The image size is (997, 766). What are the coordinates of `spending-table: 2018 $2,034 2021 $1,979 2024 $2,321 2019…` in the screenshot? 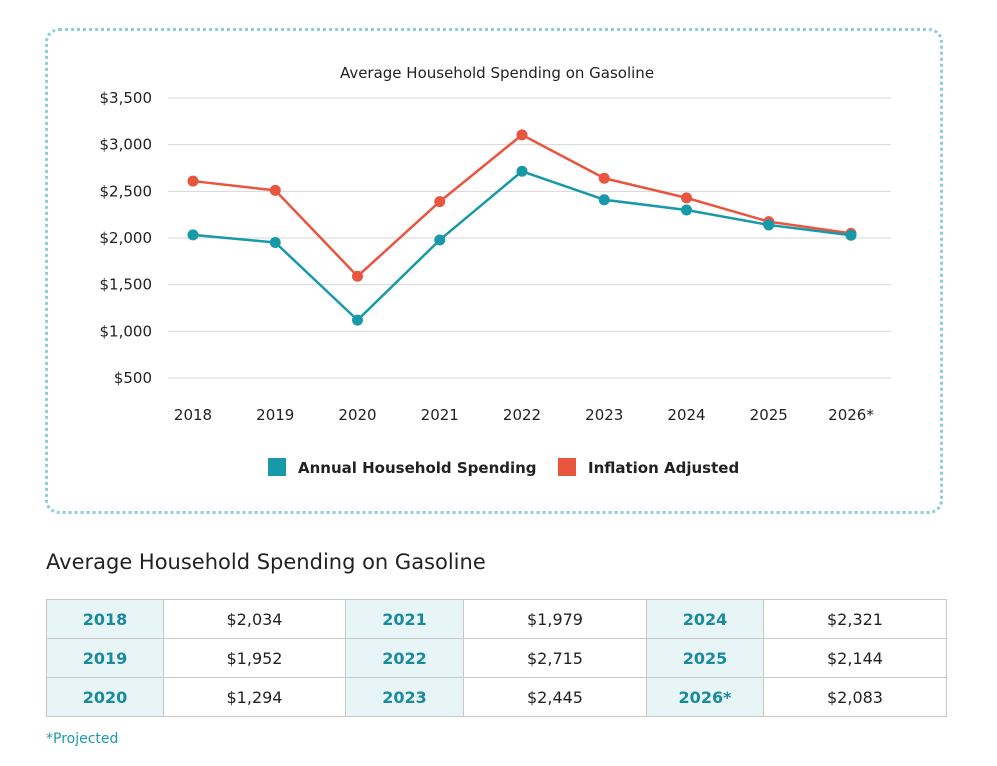 It's located at (496, 658).